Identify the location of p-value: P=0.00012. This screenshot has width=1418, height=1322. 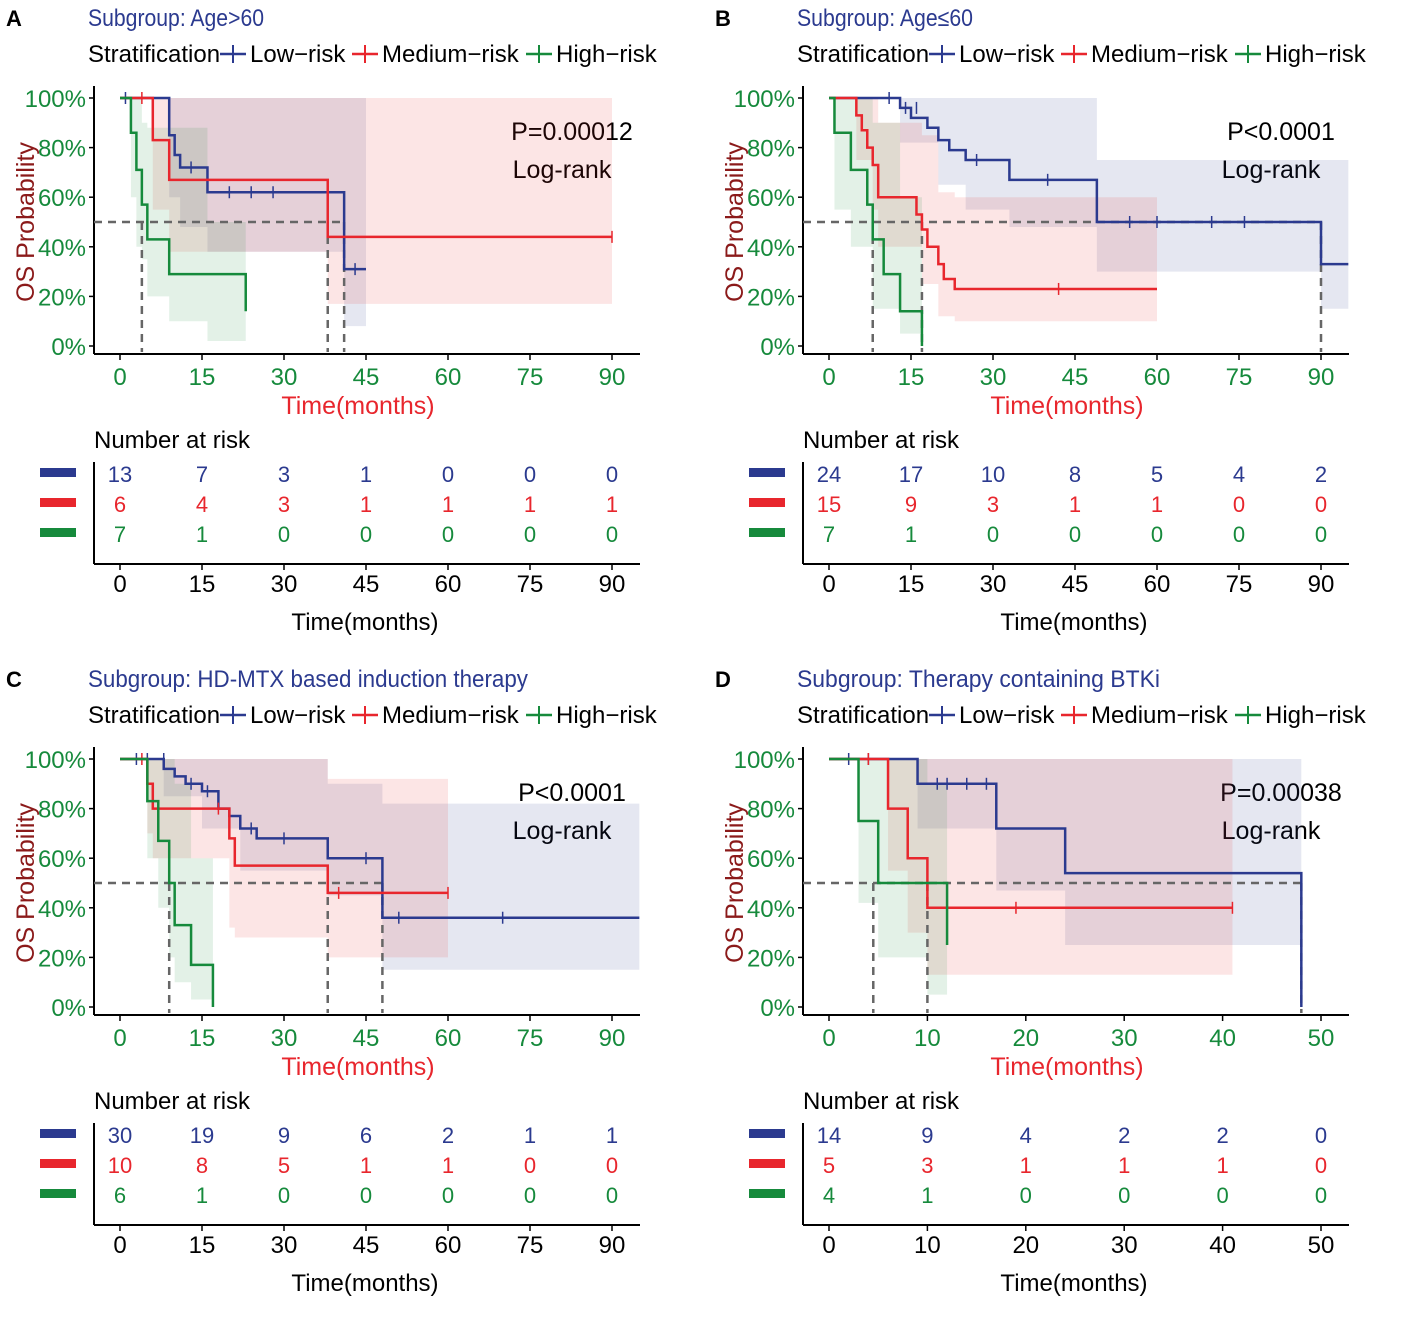
(572, 132).